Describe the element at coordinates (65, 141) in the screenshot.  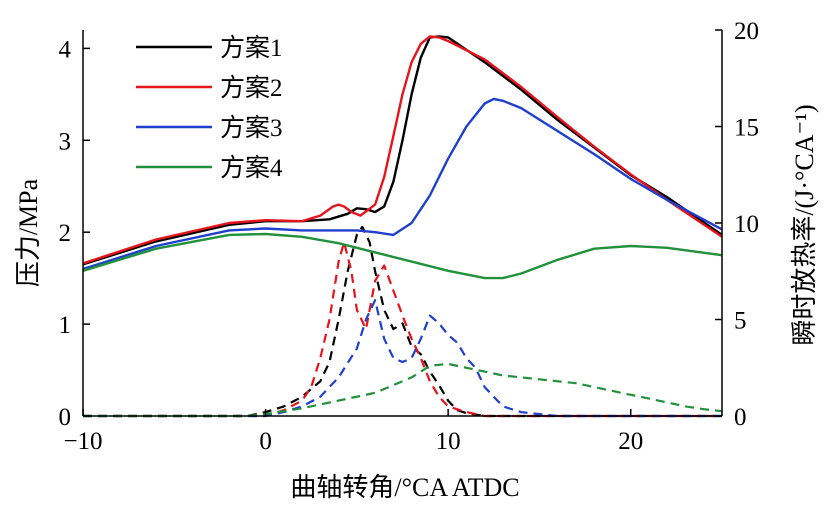
I see `y-left-tick-label: 3` at that location.